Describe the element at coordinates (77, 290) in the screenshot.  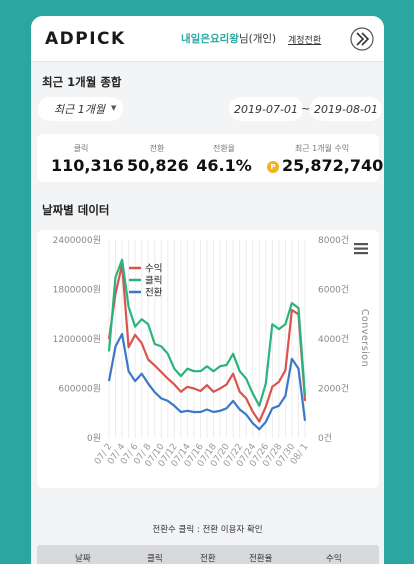
I see `y-left-tick-label: 1800000원` at that location.